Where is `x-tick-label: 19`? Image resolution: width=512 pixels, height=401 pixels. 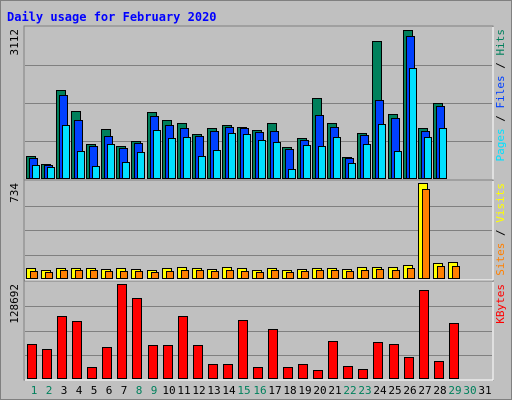 x-tick-label: 19 is located at coordinates (304, 390).